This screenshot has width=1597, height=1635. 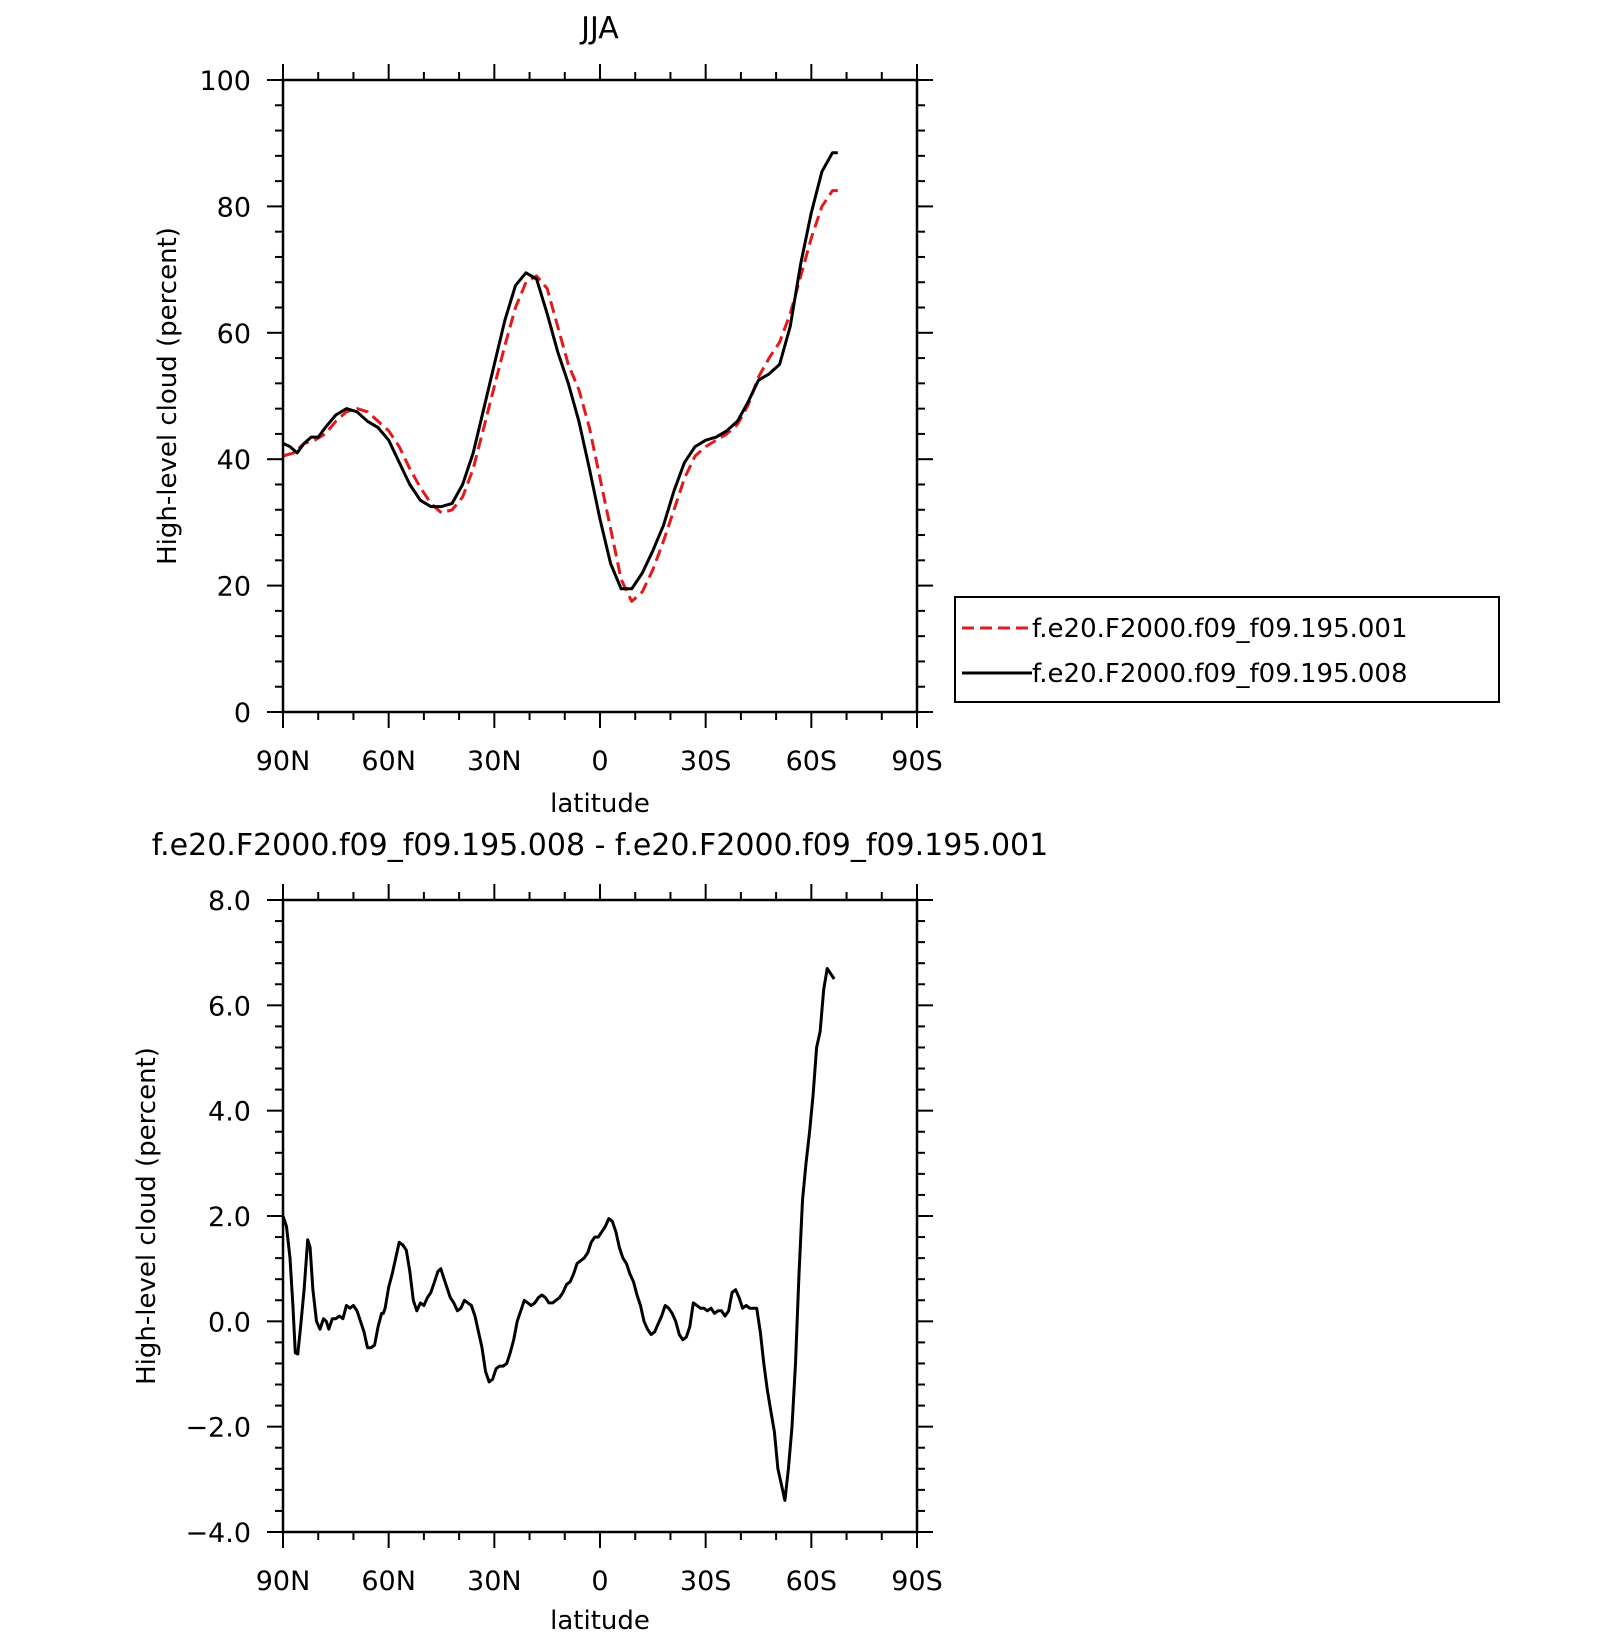 I want to click on y-tick-label: 40, so click(x=234, y=460).